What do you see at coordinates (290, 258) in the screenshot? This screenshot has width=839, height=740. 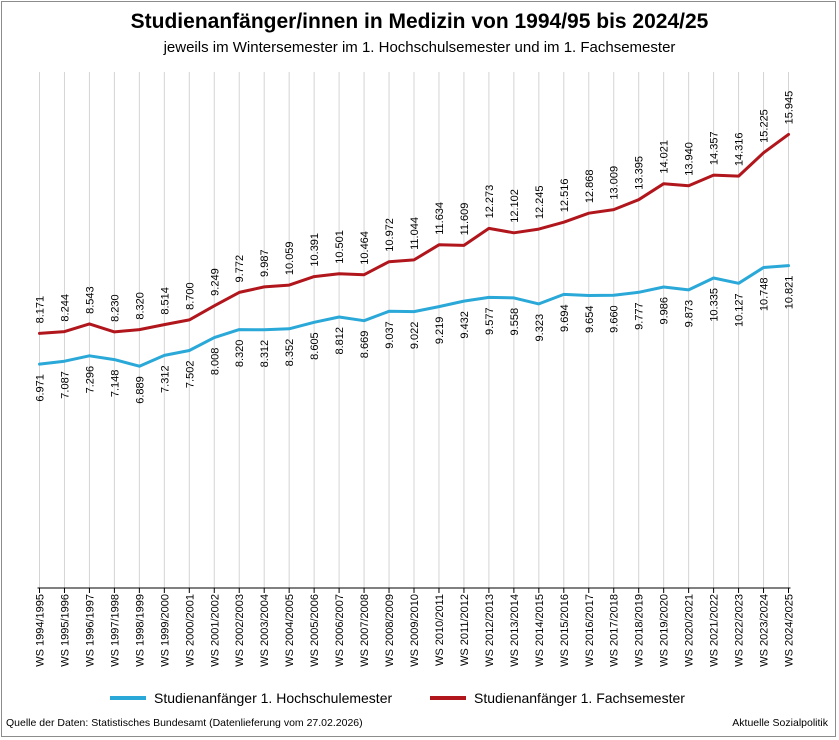 I see `data-label-fachsemester: 10.059` at bounding box center [290, 258].